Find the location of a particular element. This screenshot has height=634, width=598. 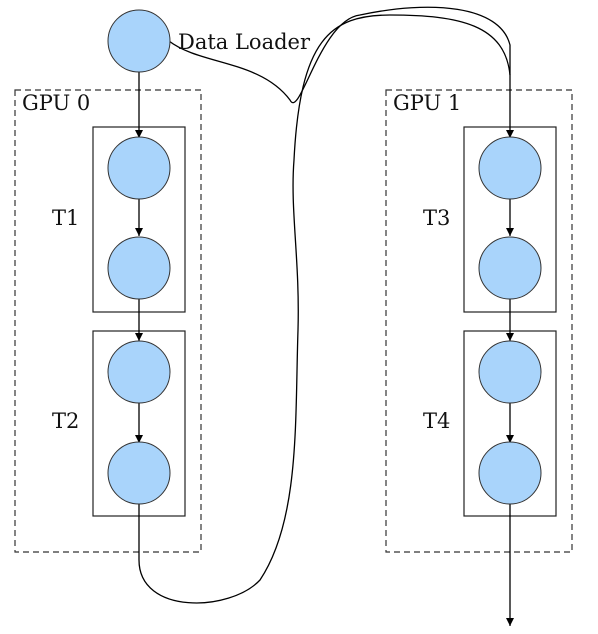

data-loader-label: Data Loader is located at coordinates (244, 42).